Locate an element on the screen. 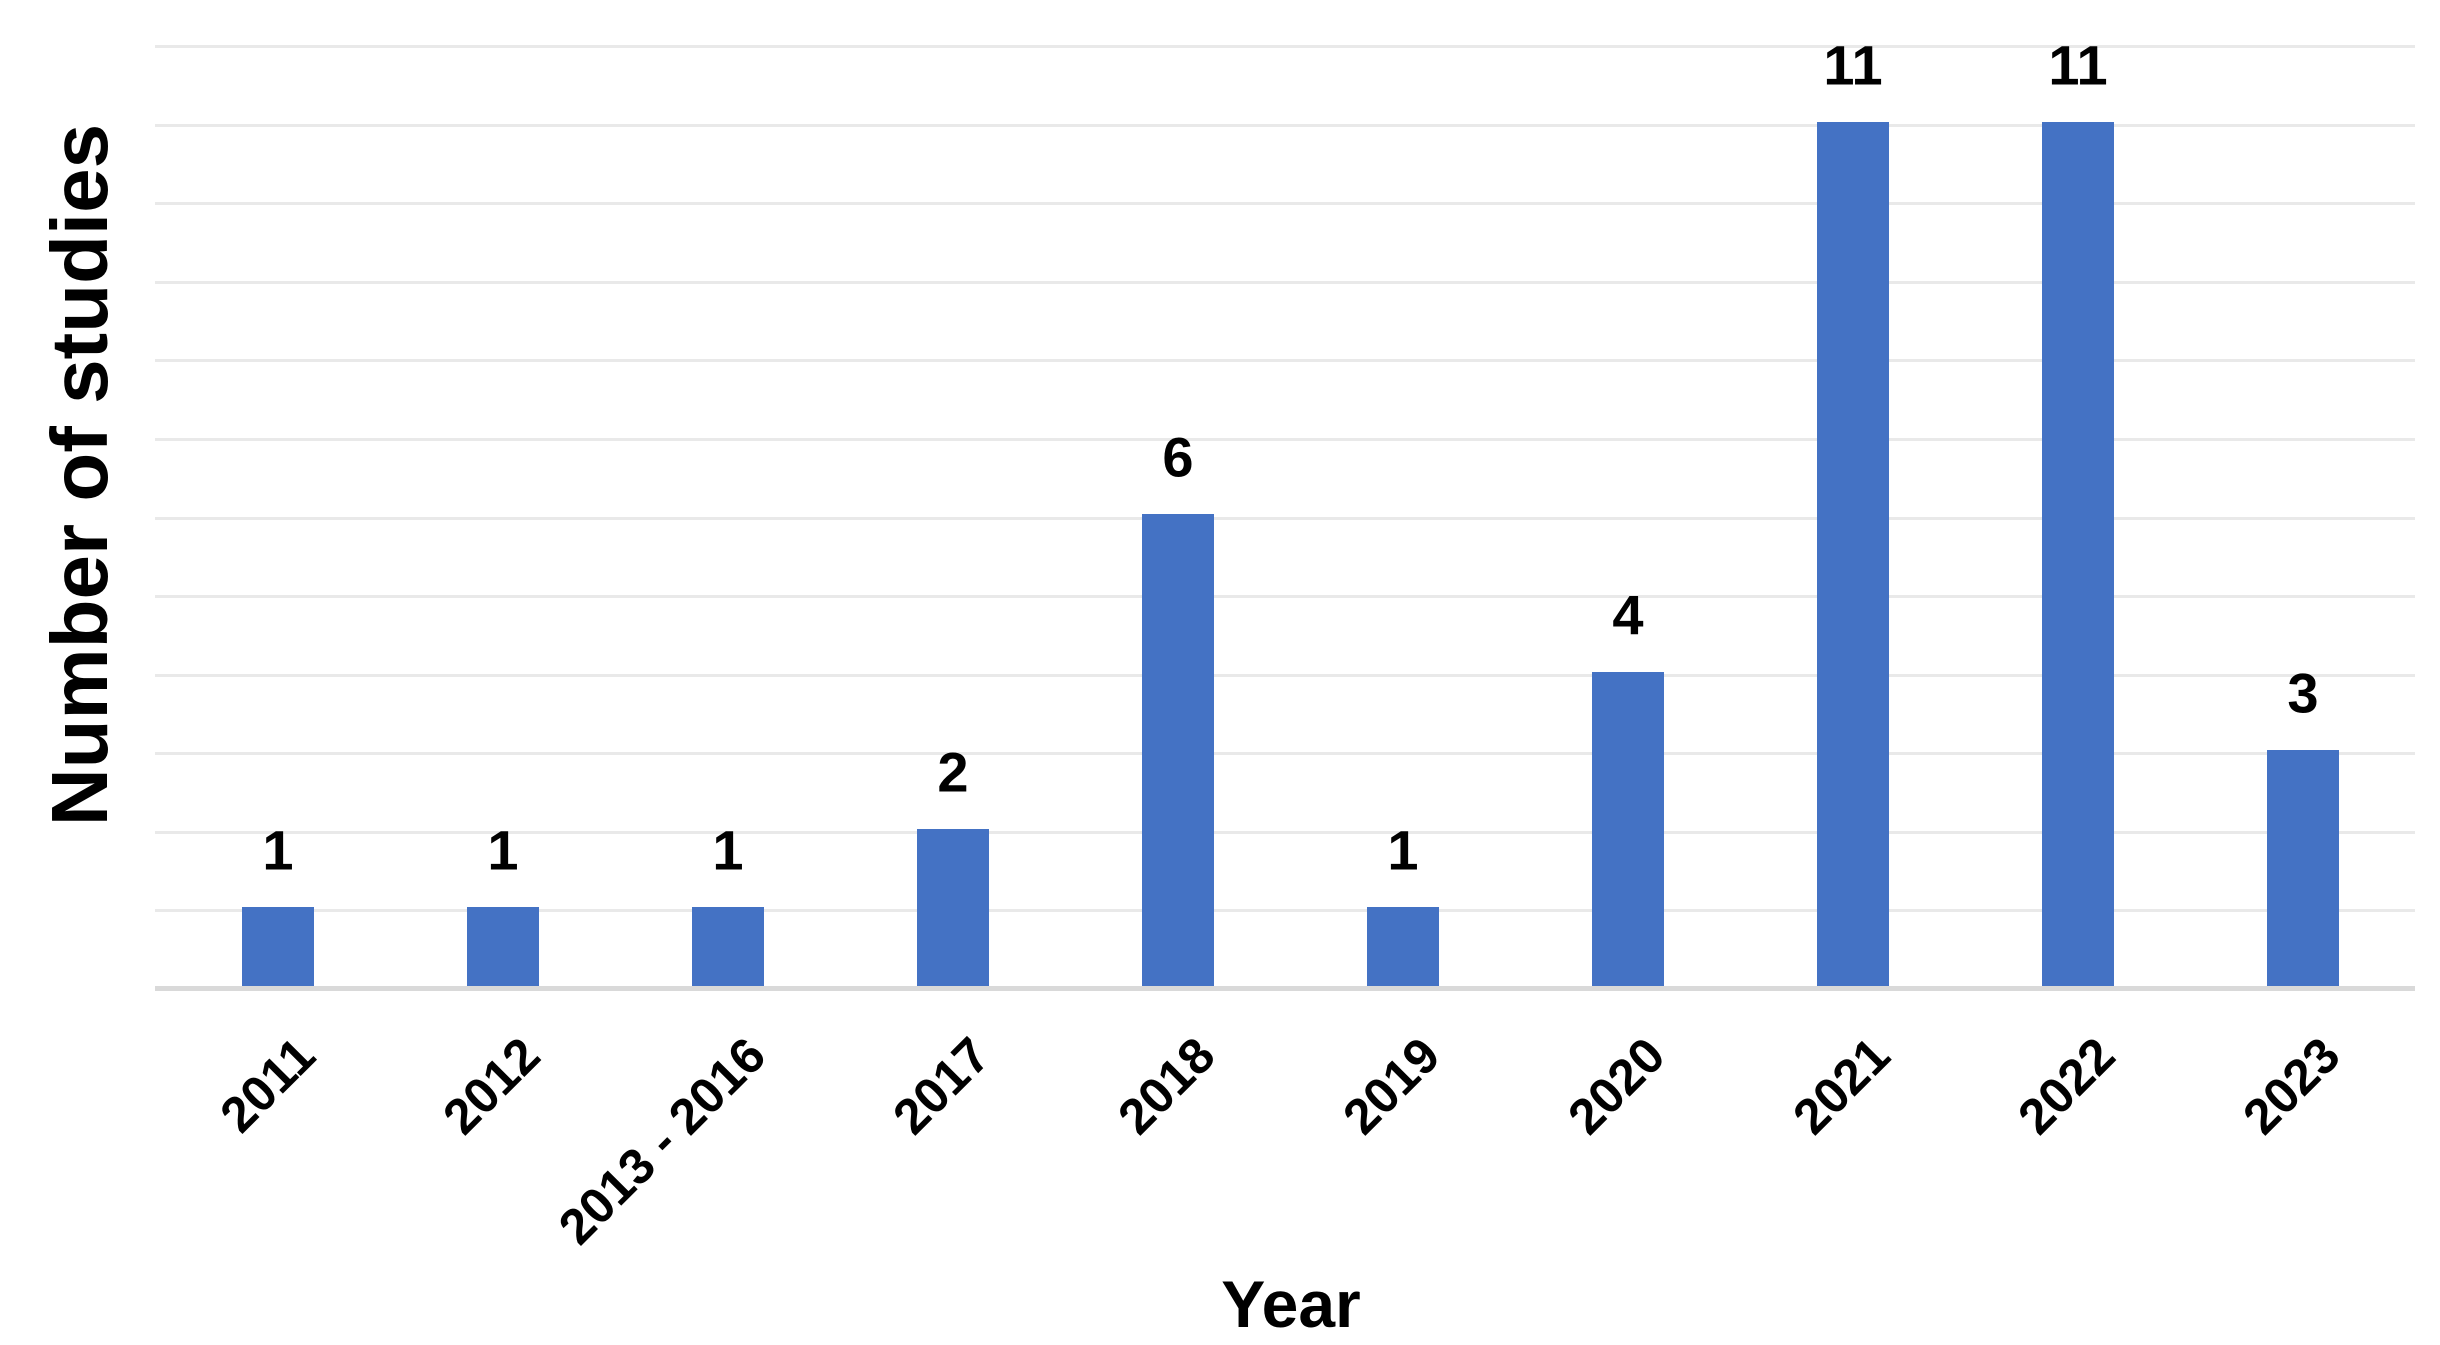  bar-2022 is located at coordinates (2078, 554).